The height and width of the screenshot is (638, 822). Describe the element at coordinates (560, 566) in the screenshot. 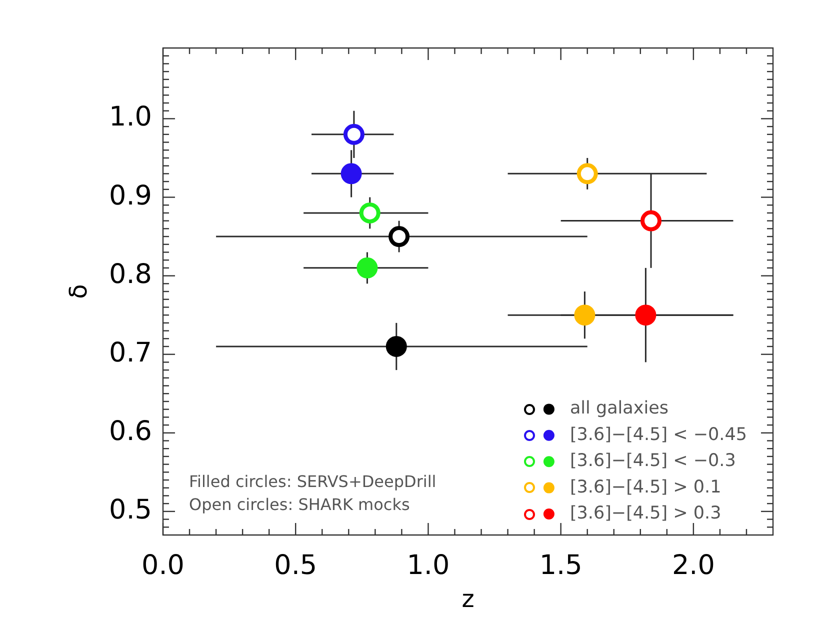

I see `x-tick-label: 1.5` at that location.